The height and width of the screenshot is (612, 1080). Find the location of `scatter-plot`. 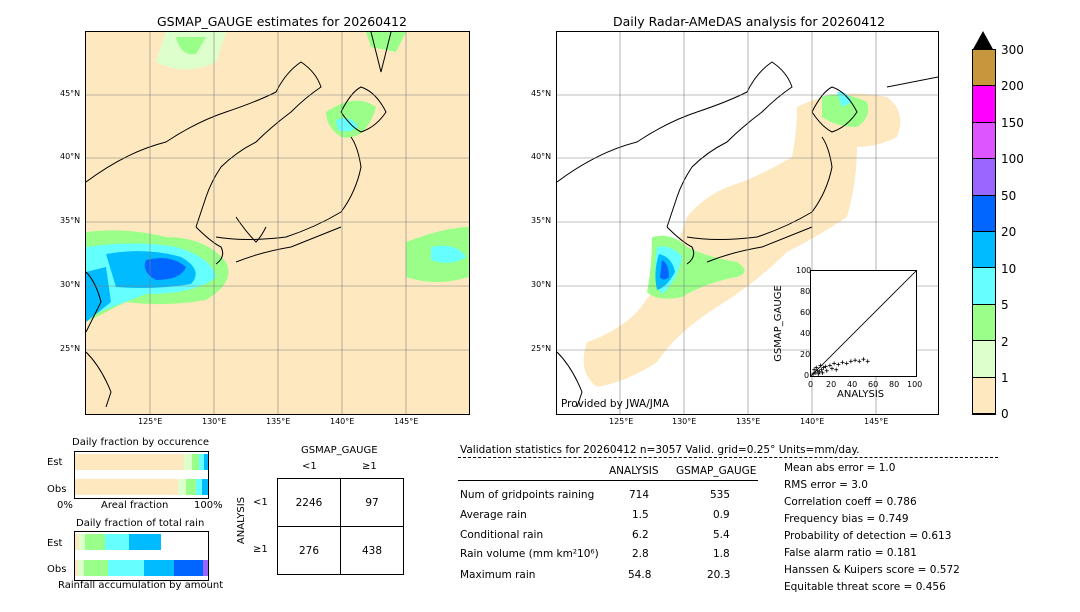

scatter-plot is located at coordinates (863, 323).